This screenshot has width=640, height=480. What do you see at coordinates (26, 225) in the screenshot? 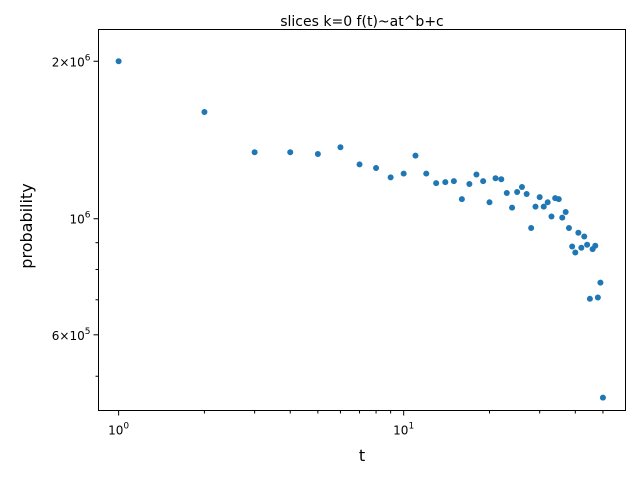
I see `y-axis-label: probability` at bounding box center [26, 225].